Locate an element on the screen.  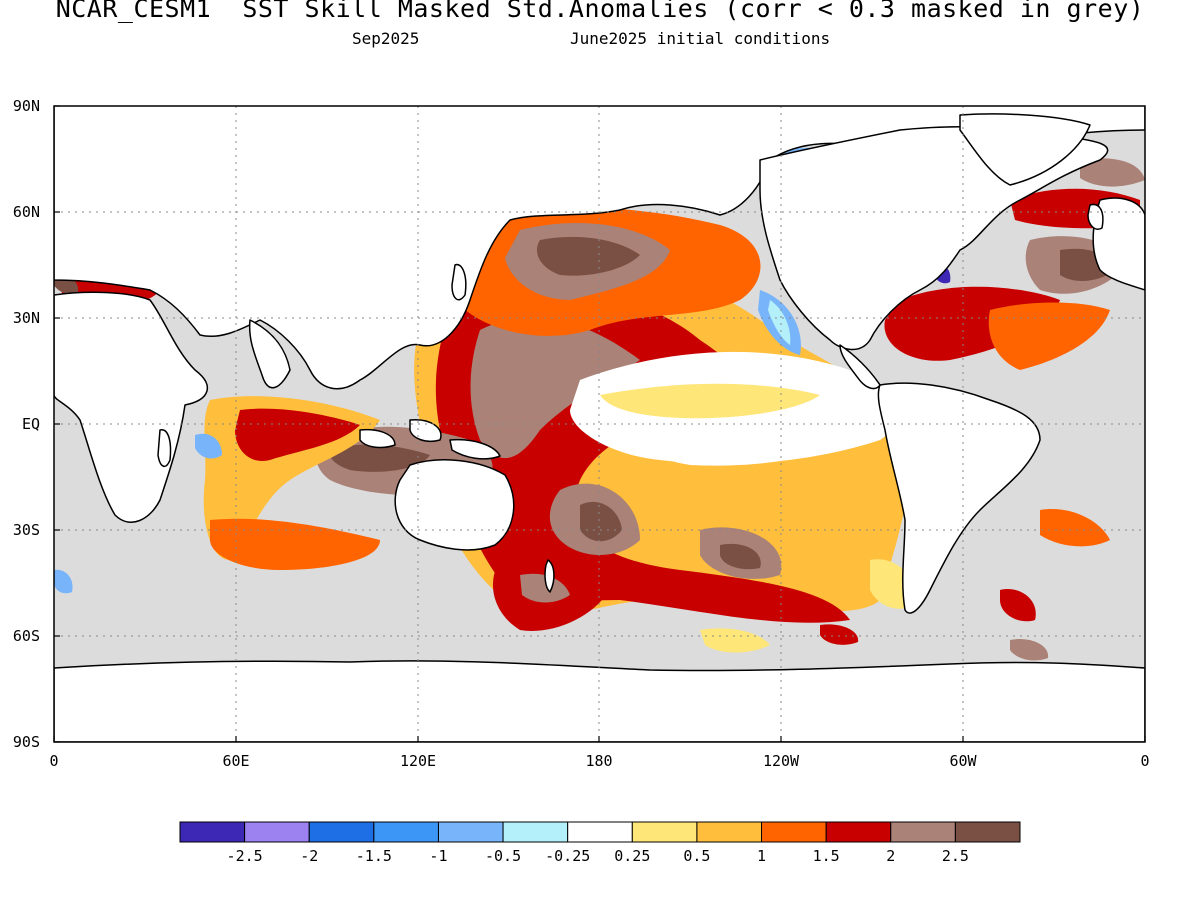
uk-land is located at coordinates (1095, 216).